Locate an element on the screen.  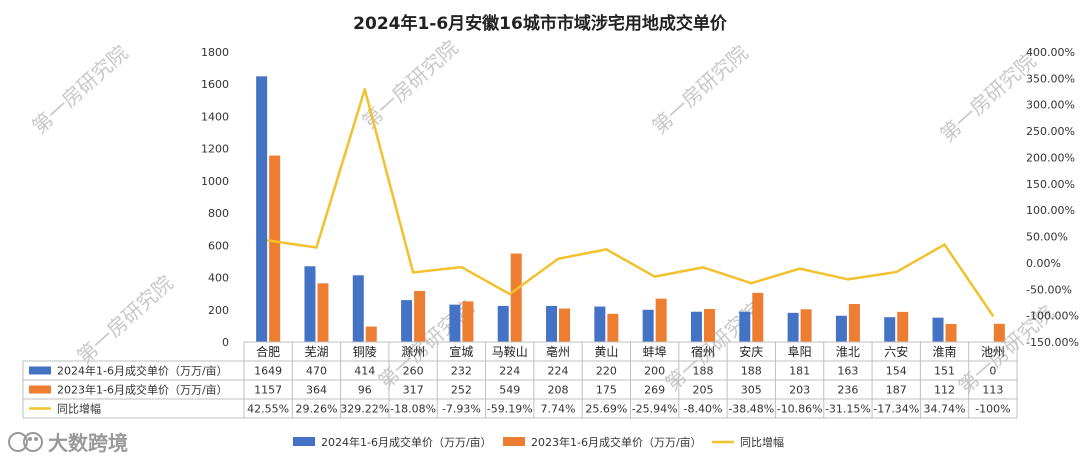
logo-text: 大数跨境 is located at coordinates (88, 443).